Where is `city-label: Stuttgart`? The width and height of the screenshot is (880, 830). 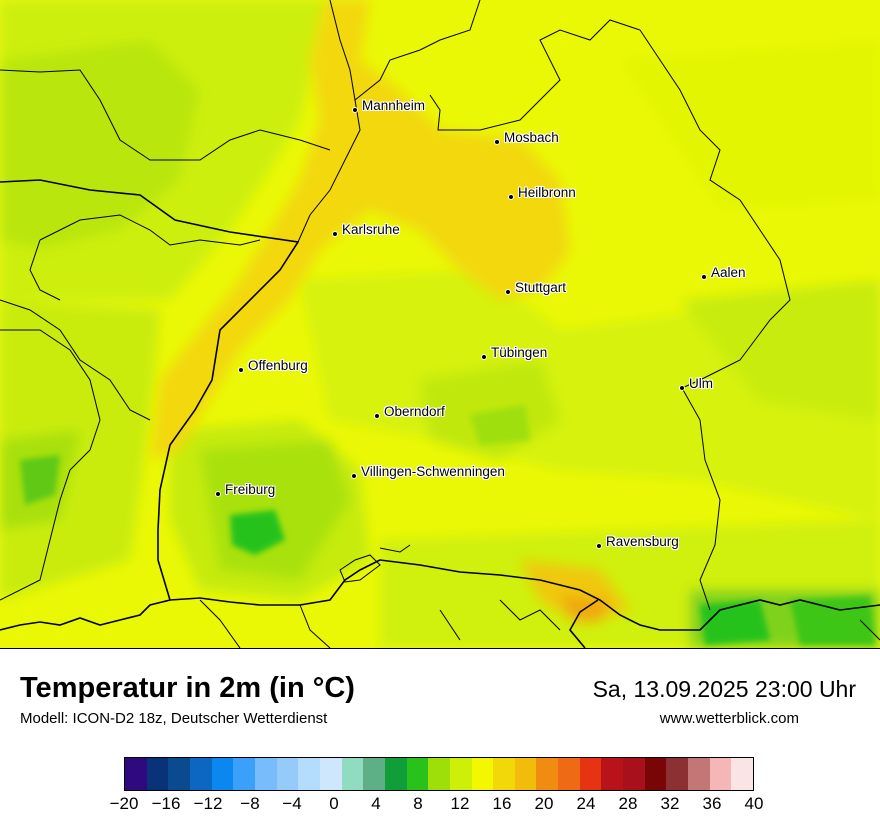
city-label: Stuttgart is located at coordinates (541, 287).